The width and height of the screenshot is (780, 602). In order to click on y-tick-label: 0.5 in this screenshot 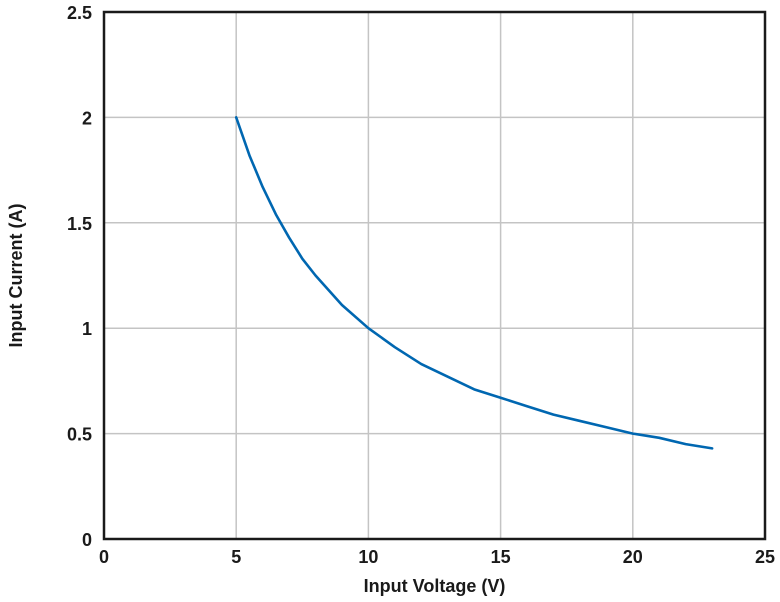, I will do `click(79, 435)`.